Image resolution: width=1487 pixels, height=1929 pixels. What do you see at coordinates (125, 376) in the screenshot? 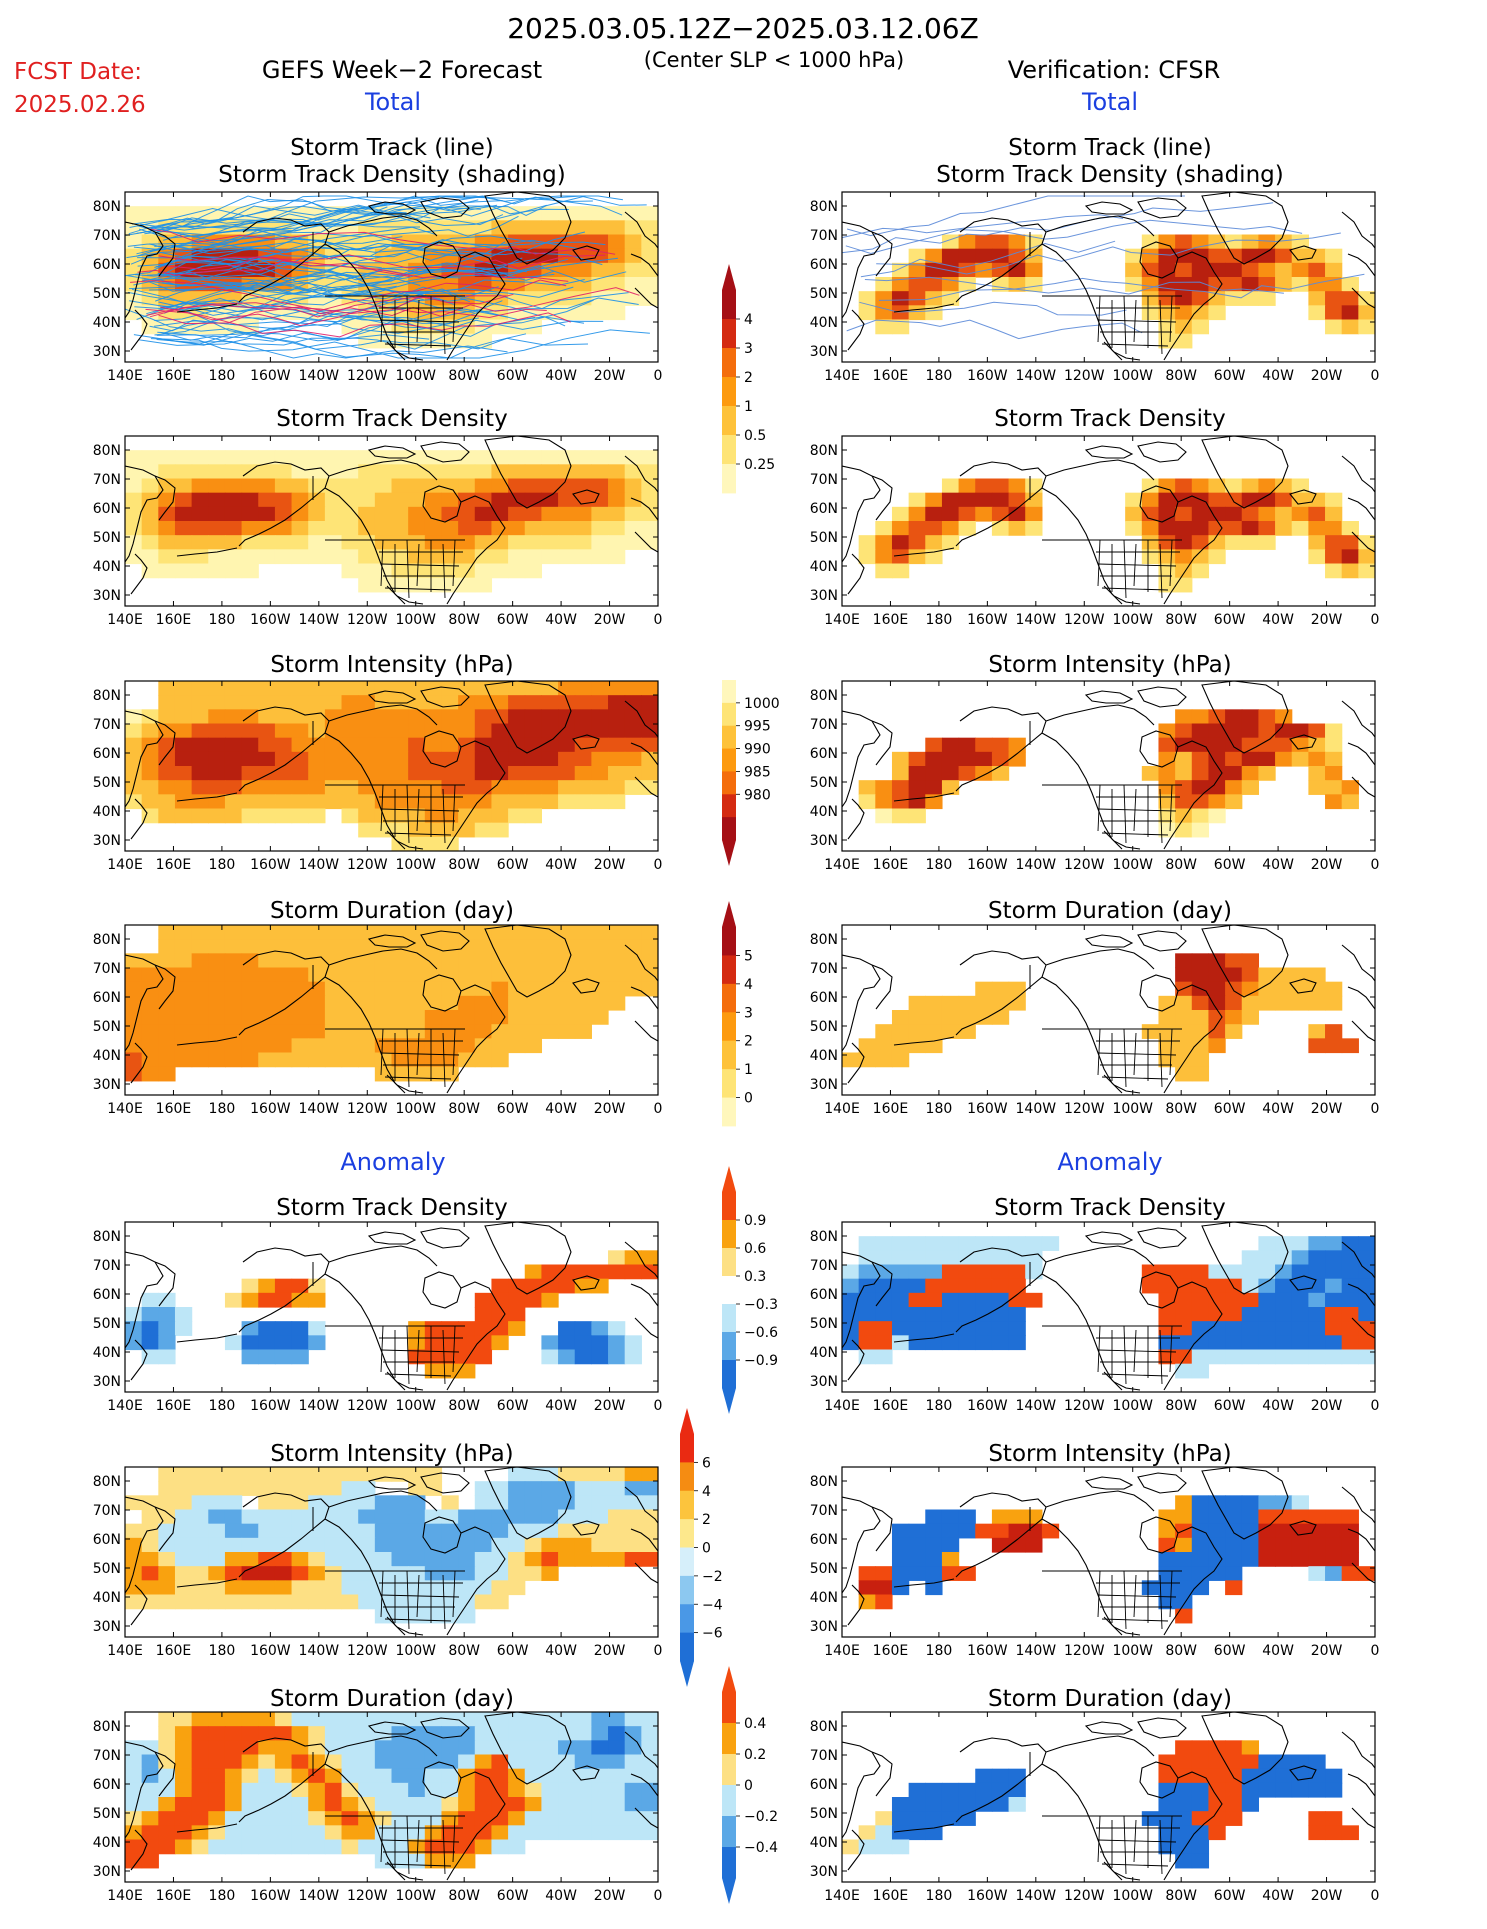
I see `lon-label: 140E` at bounding box center [125, 376].